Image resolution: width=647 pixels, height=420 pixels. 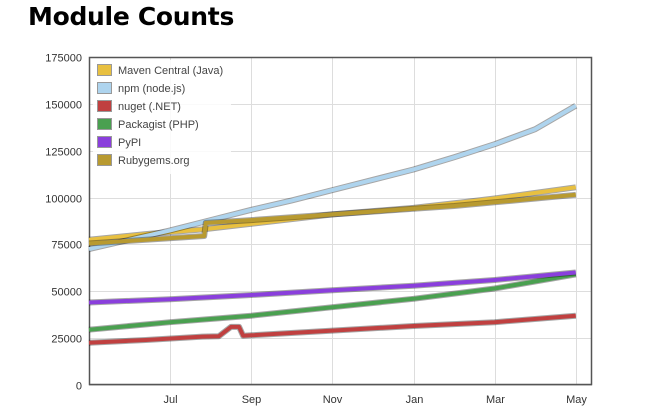 I want to click on x-tick-label: Nov, so click(x=333, y=400).